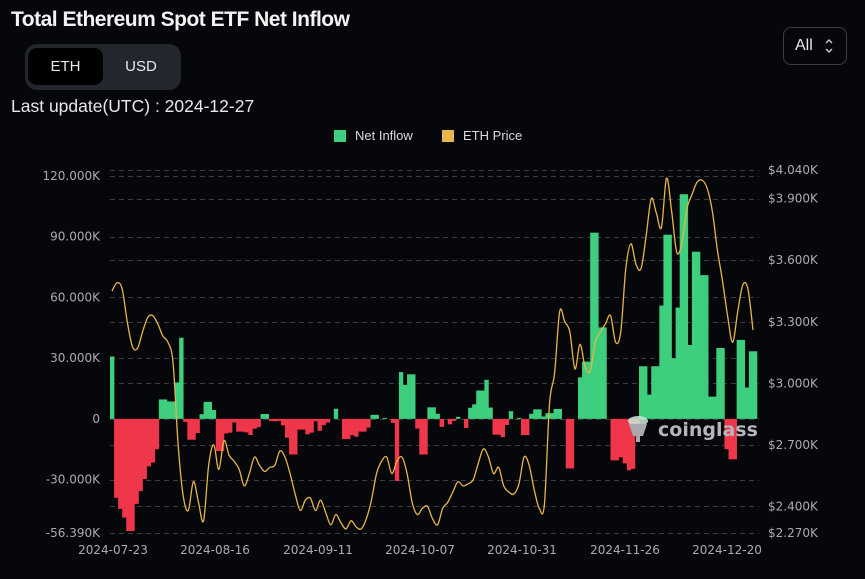 The image size is (865, 579). I want to click on range-select: All, so click(815, 46).